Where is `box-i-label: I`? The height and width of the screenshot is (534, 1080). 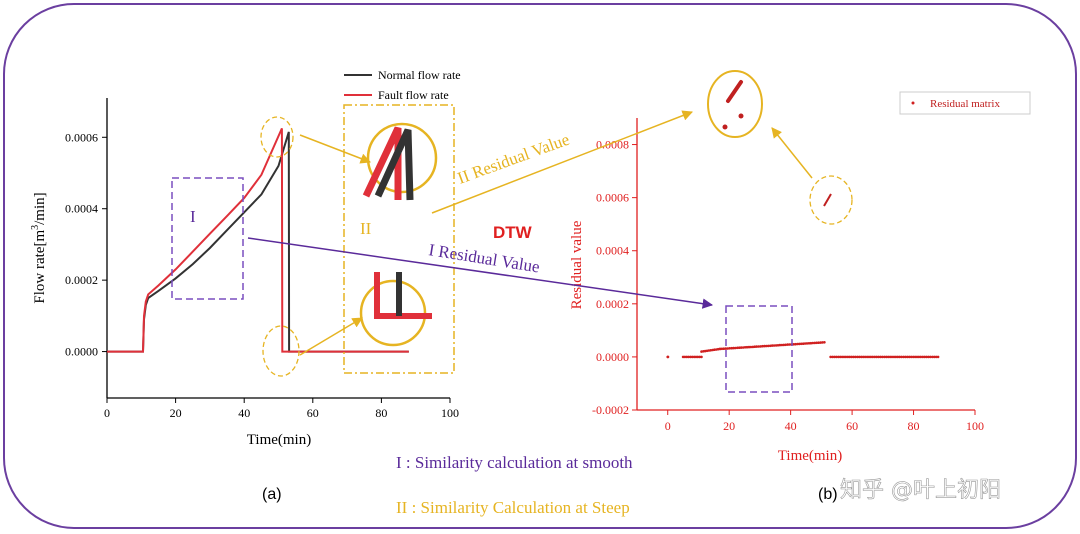
box-i-label: I is located at coordinates (193, 216).